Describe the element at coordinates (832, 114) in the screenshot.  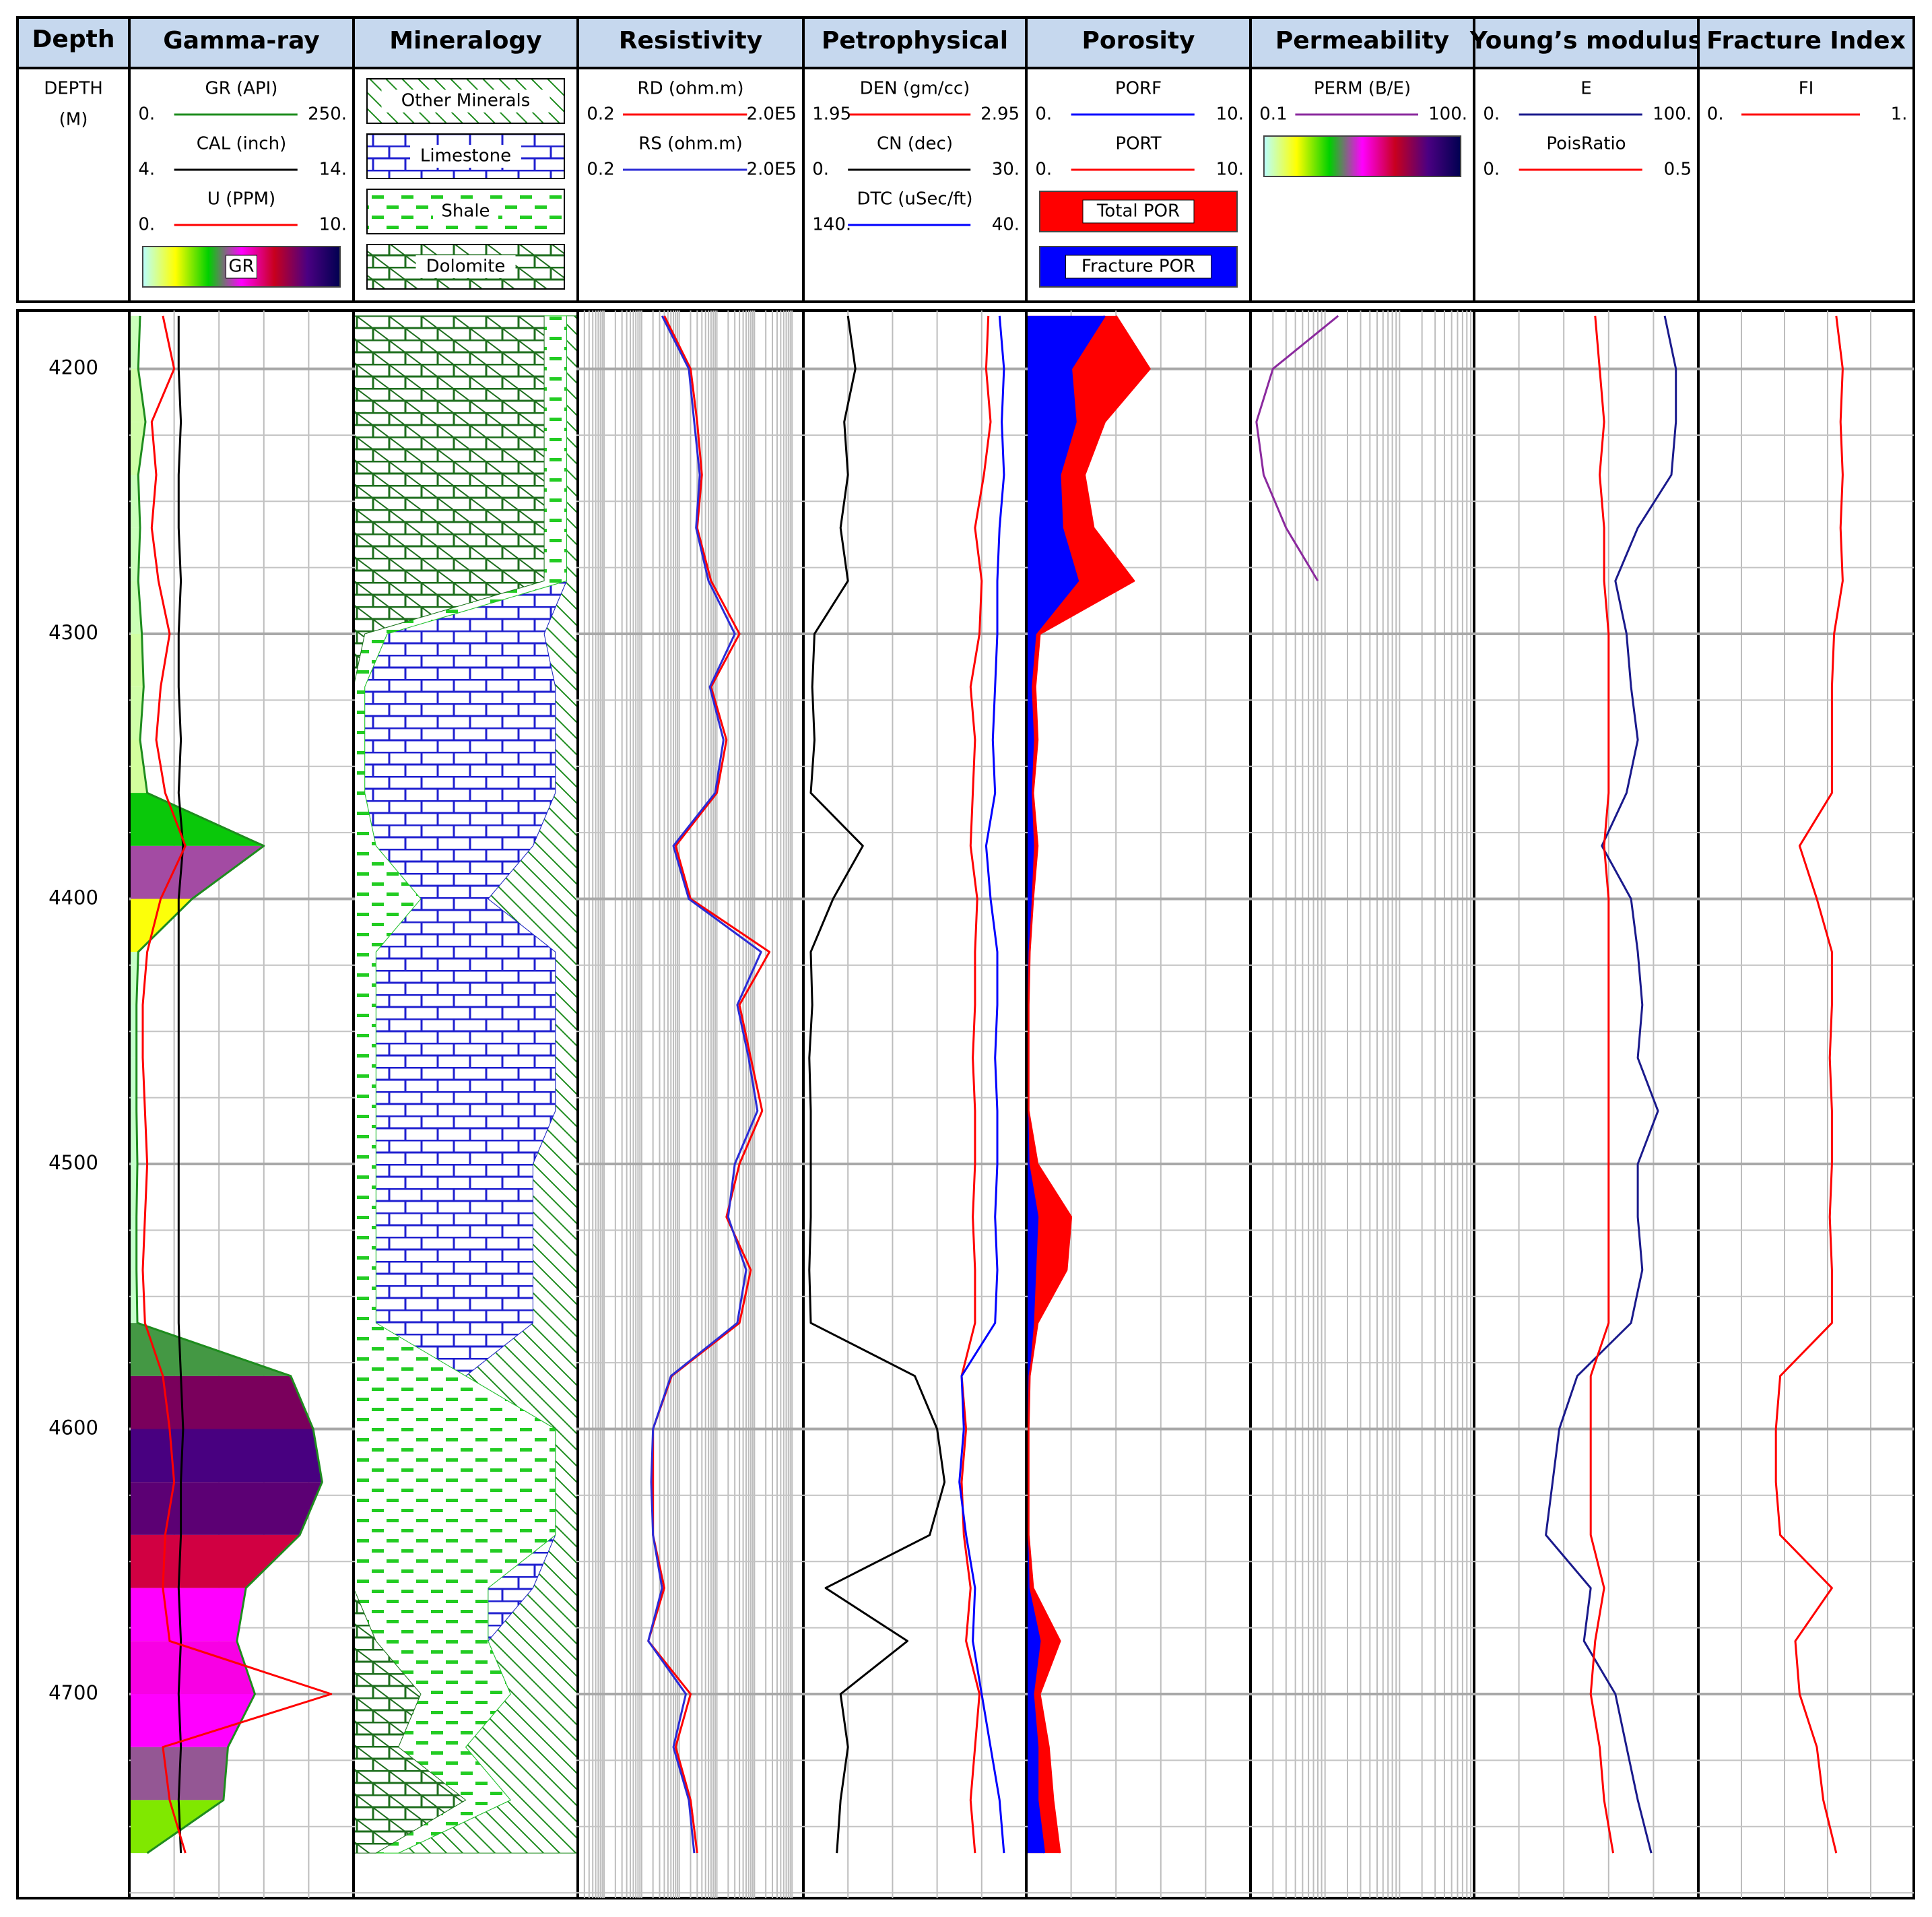
I see `scale-label: 1.95` at that location.